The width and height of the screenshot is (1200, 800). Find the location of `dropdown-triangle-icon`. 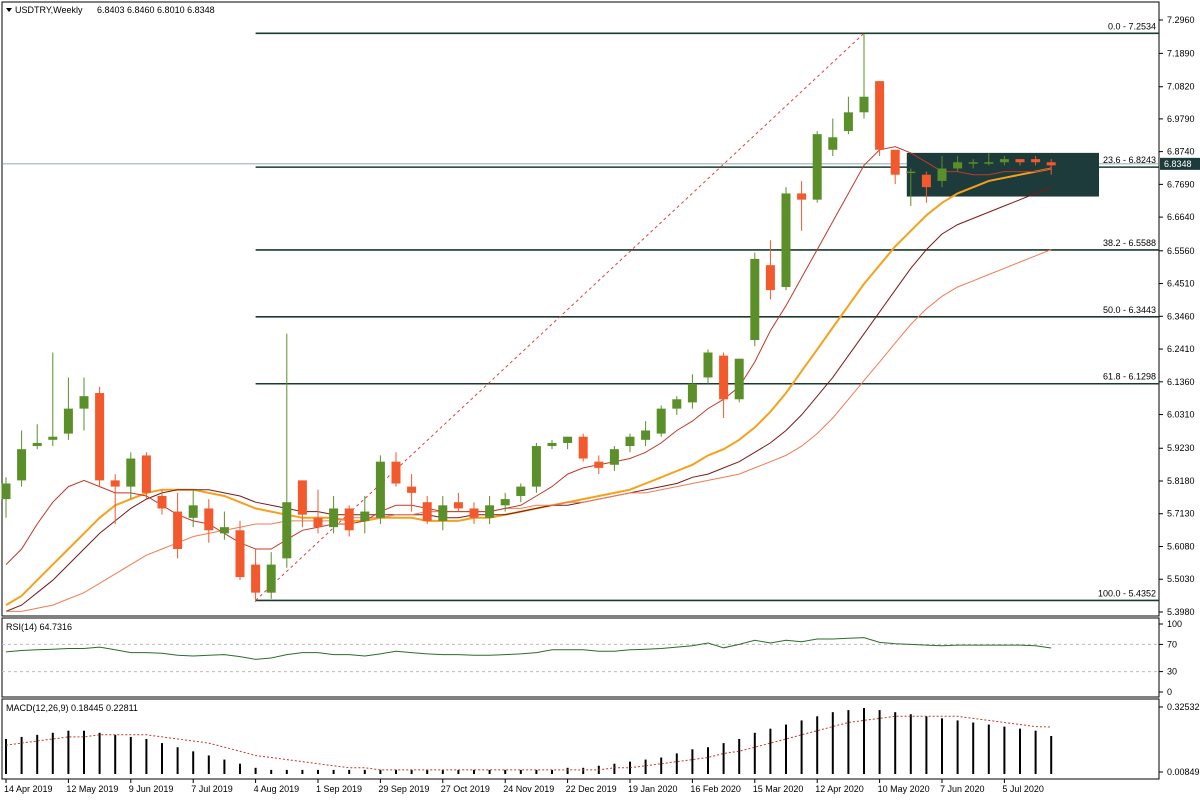

dropdown-triangle-icon is located at coordinates (9, 10).